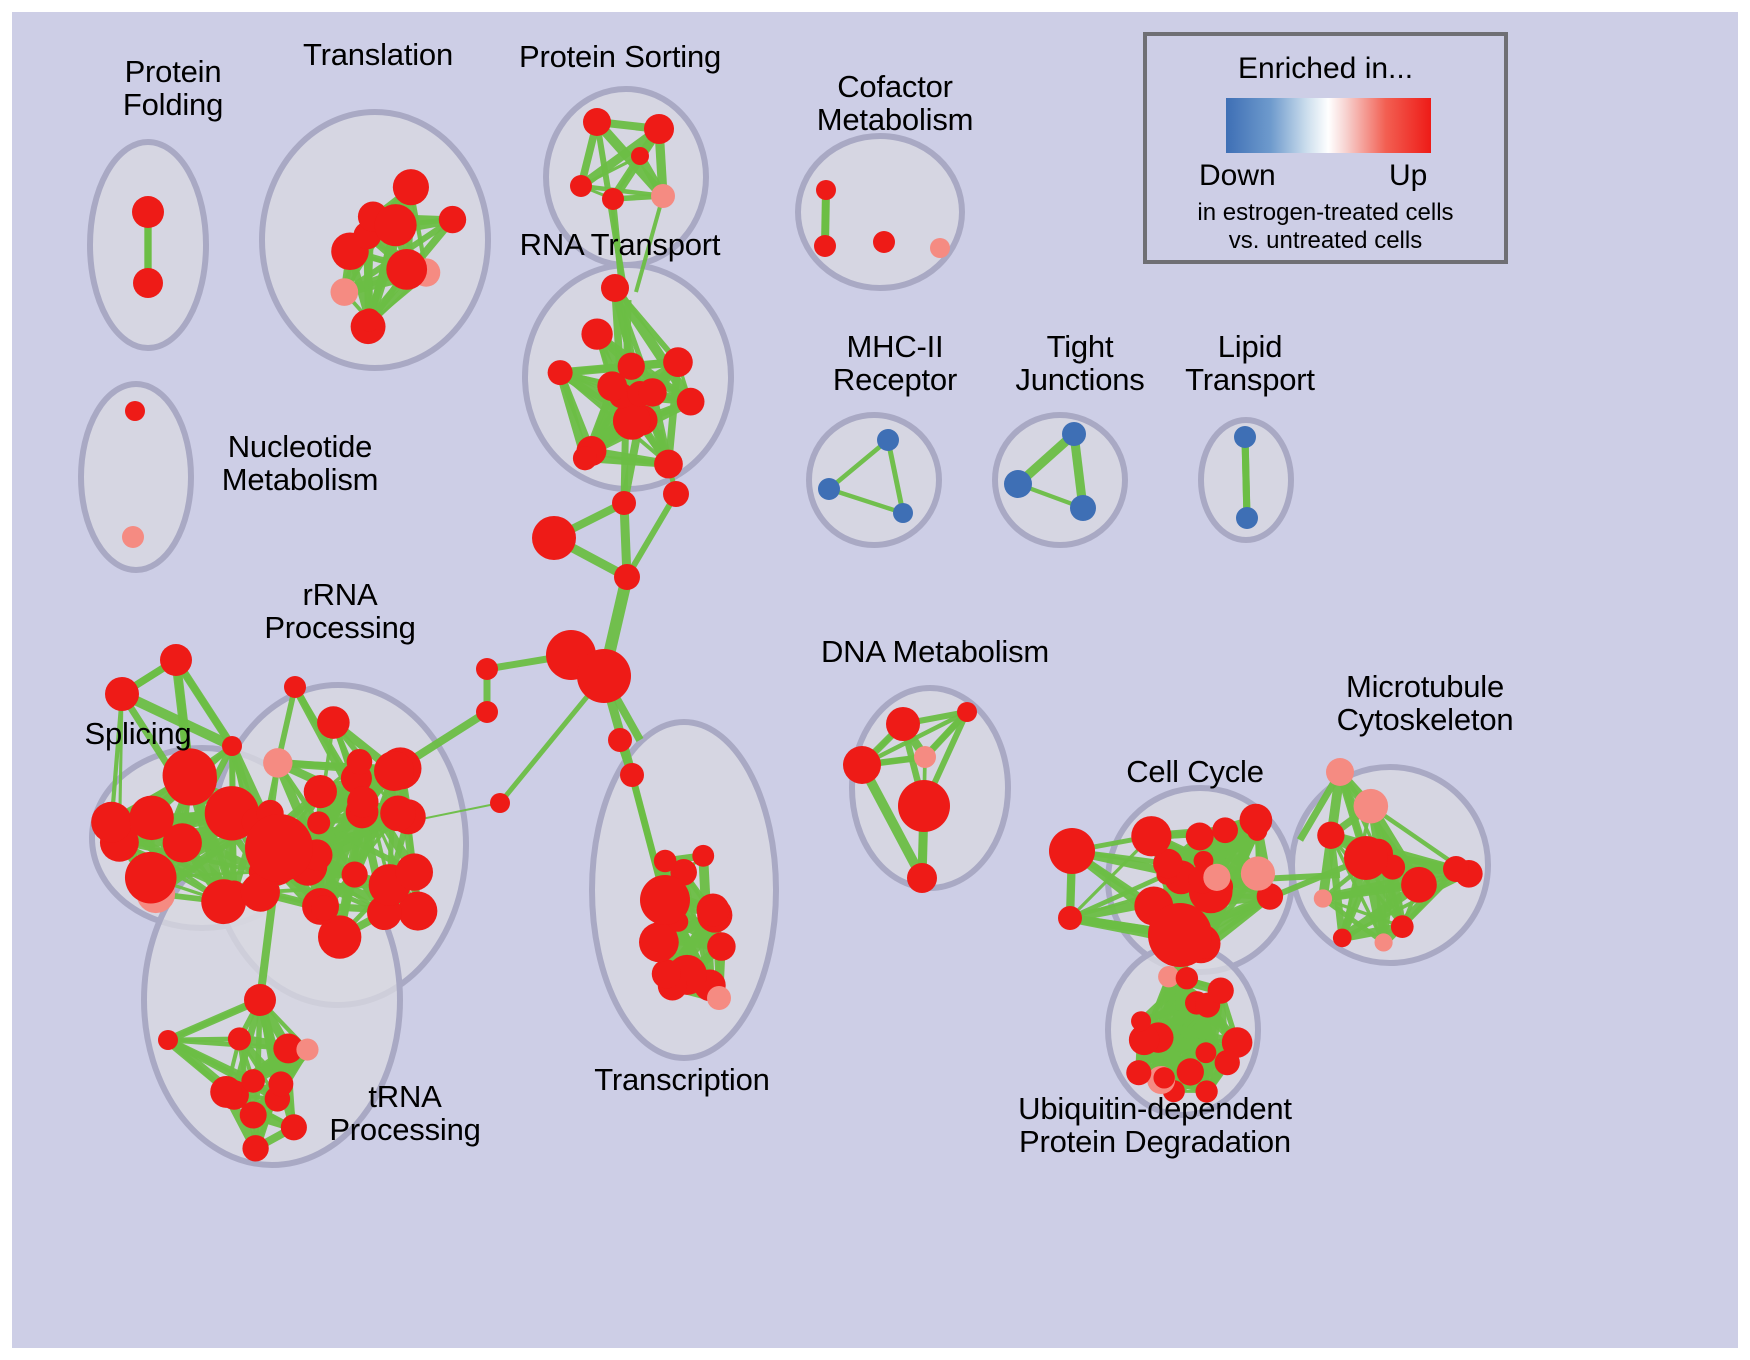  Describe the element at coordinates (340, 611) in the screenshot. I see `cluster-label-rrna-processing: rRNA Processing` at that location.